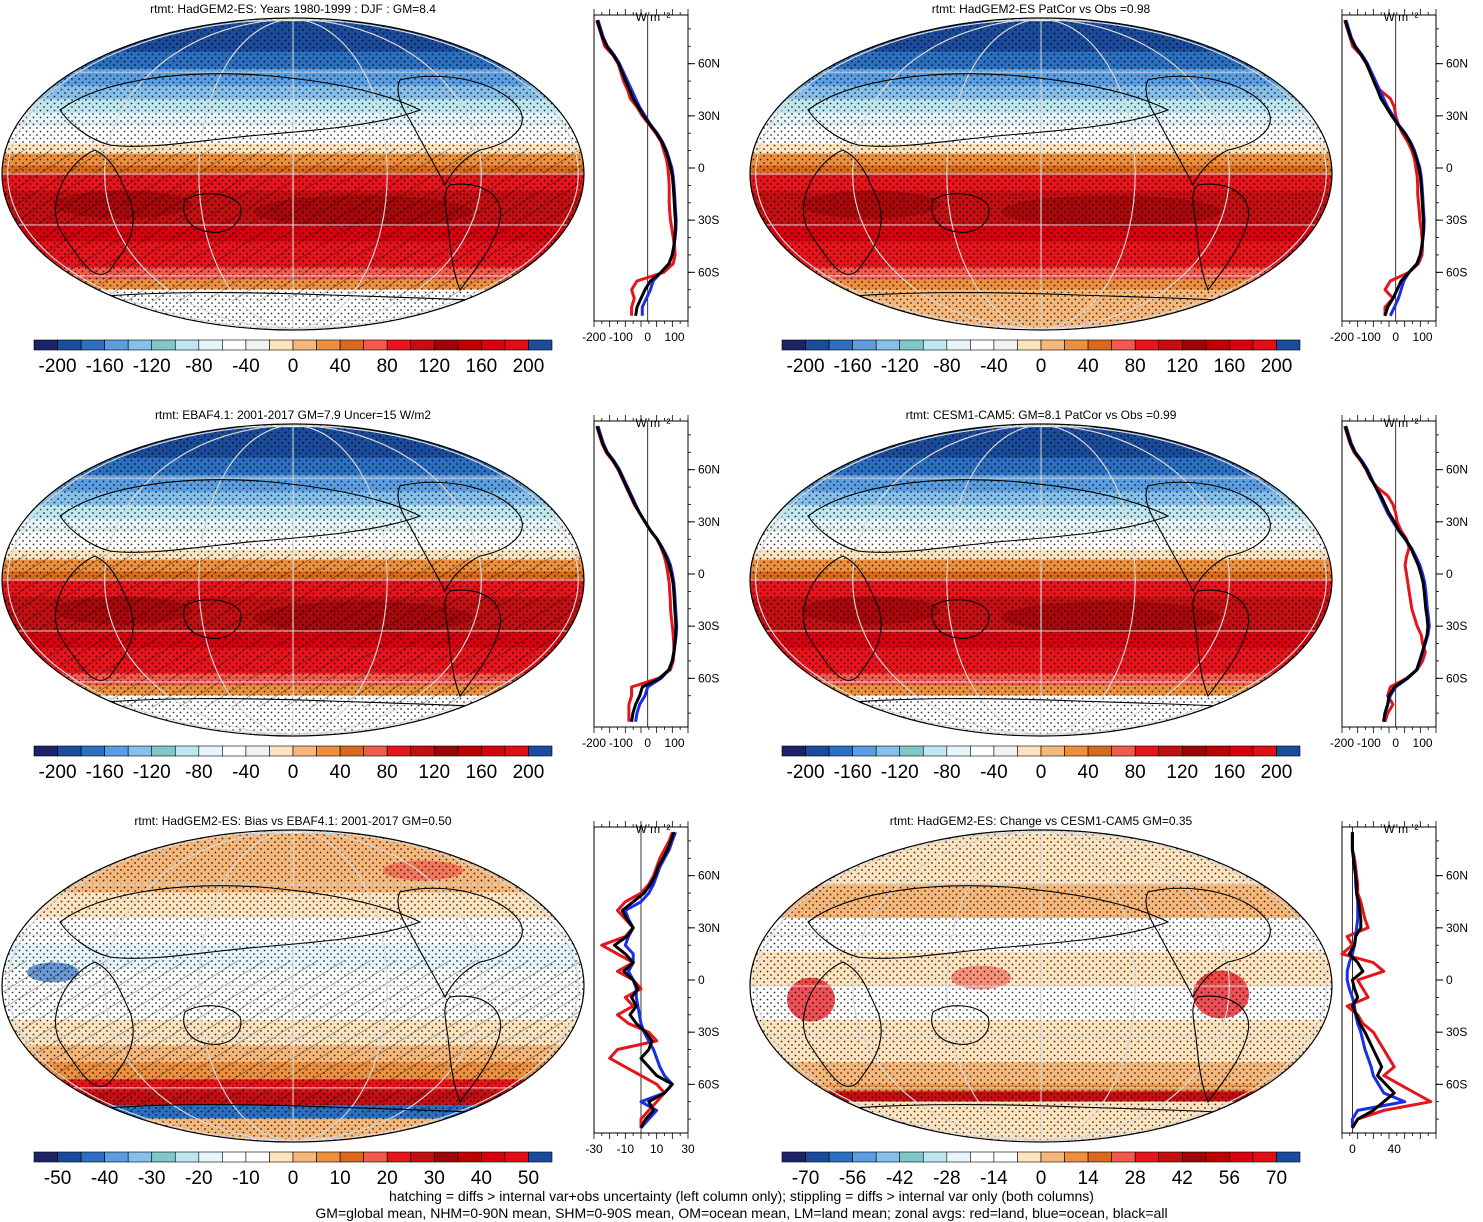 Image resolution: width=1483 pixels, height=1222 pixels. Describe the element at coordinates (1395, 1149) in the screenshot. I see `zonal-x-tick-label: 40` at that location.